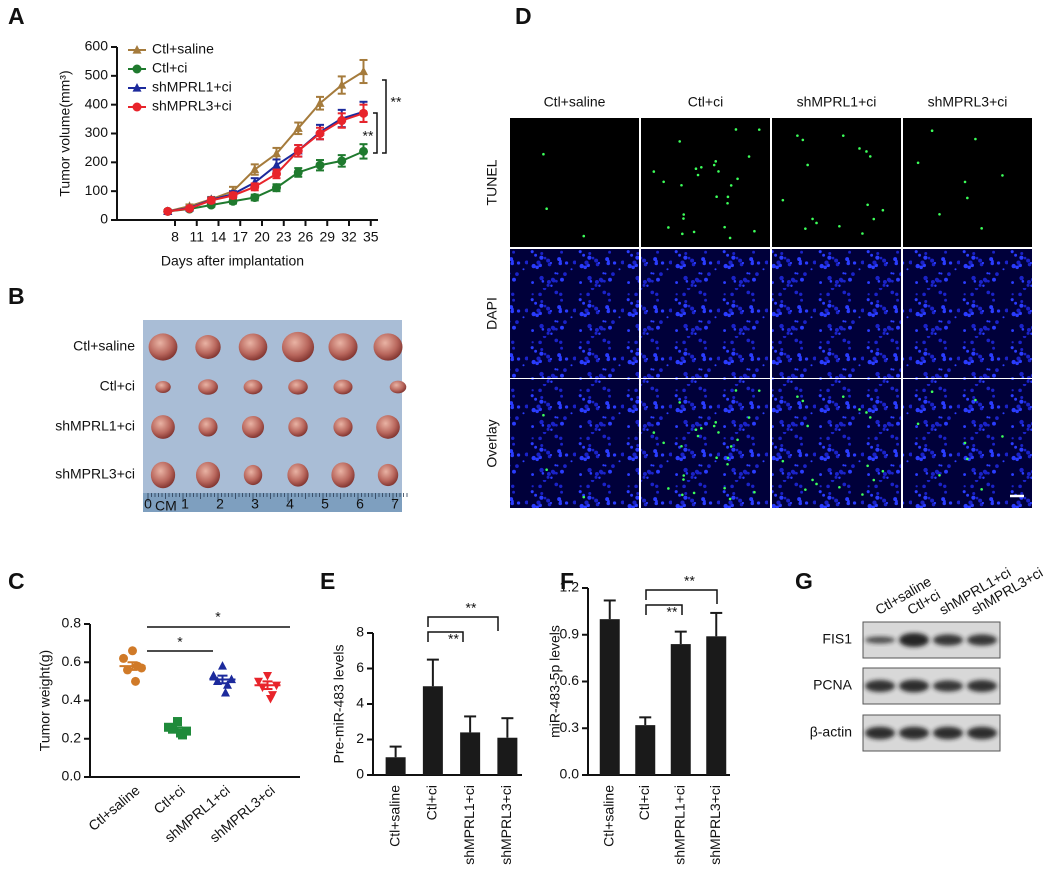  I want to click on row-label: shMPRL3+ci, so click(95, 474).